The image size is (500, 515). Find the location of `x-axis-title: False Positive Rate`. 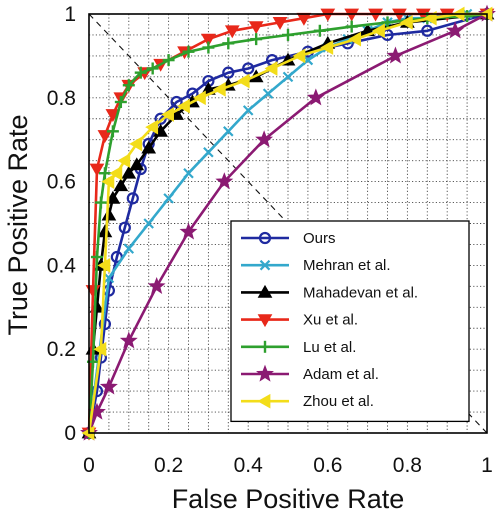

x-axis-title: False Positive Rate is located at coordinates (288, 499).